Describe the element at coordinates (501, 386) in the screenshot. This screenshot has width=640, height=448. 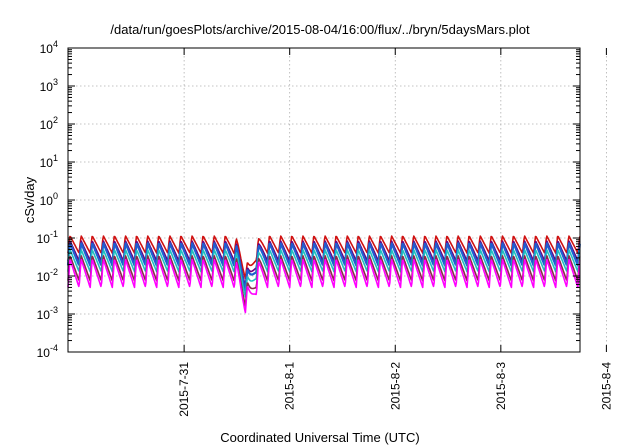
I see `x-tick-label: 2015-8-3` at that location.